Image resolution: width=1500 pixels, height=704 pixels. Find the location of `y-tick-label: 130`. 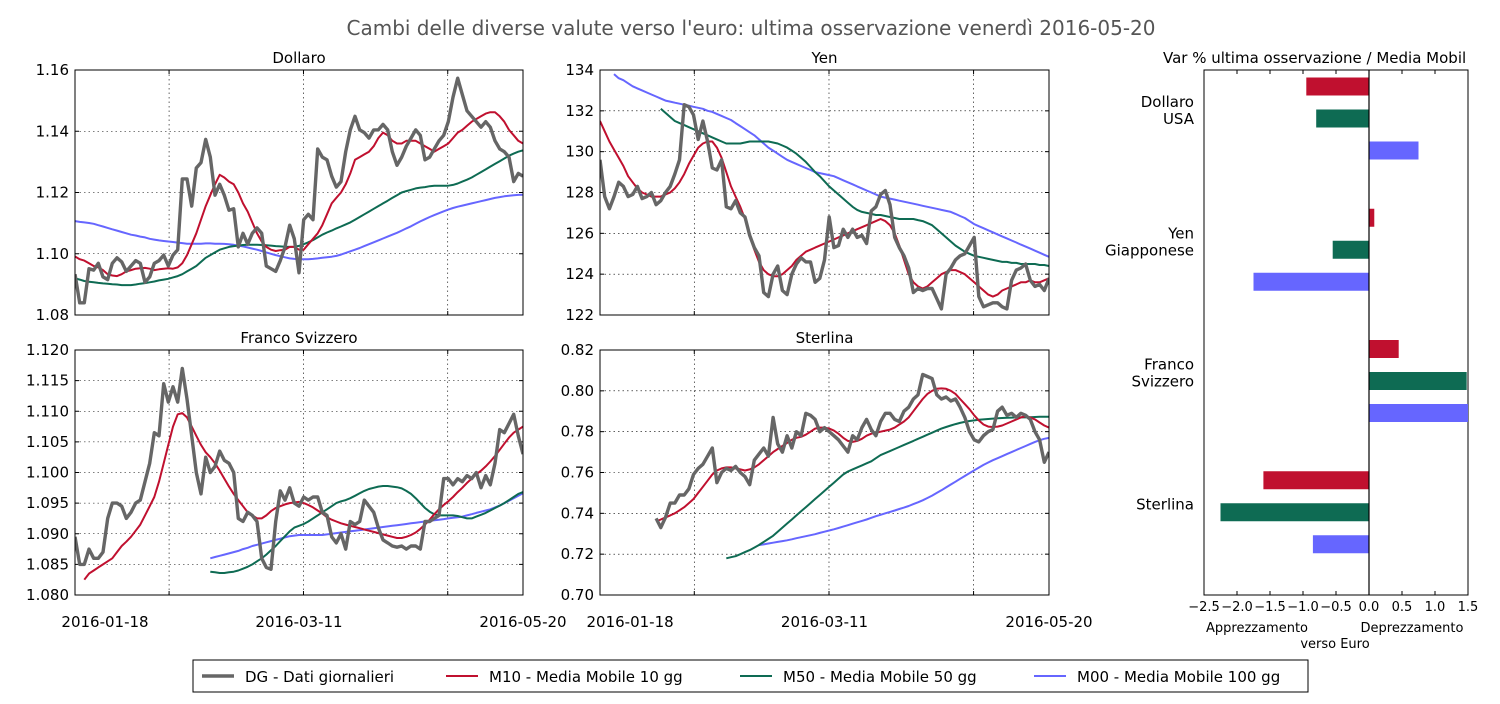

y-tick-label: 130 is located at coordinates (579, 152).